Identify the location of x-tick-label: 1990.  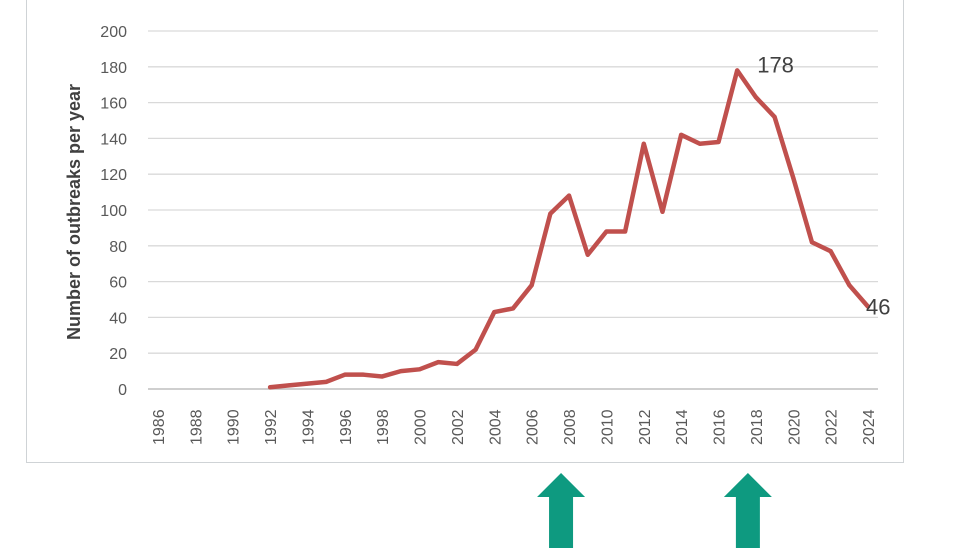
(234, 427).